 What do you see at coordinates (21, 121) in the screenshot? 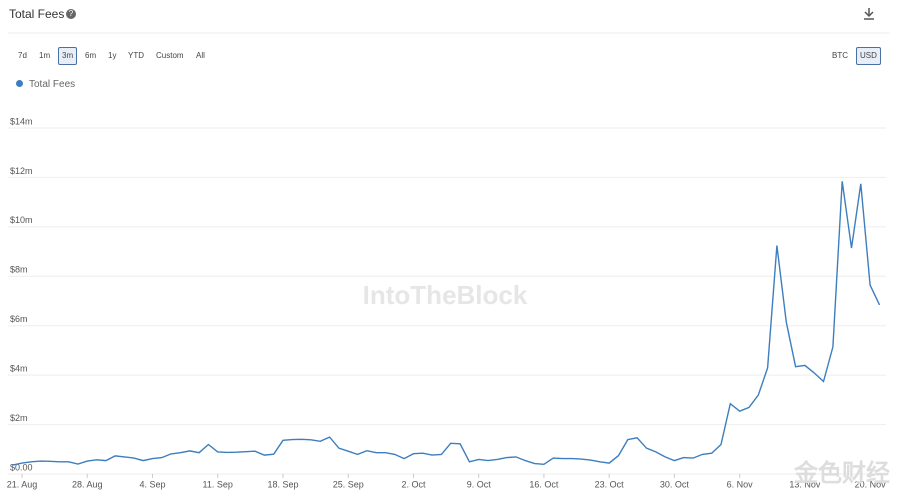
I see `y-tick-label: $14m` at bounding box center [21, 121].